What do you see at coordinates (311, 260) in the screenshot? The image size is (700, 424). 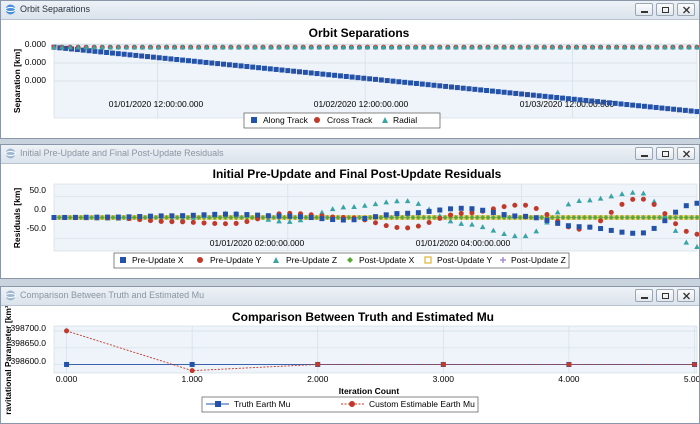 I see `legend-label: Pre-Update Z` at bounding box center [311, 260].